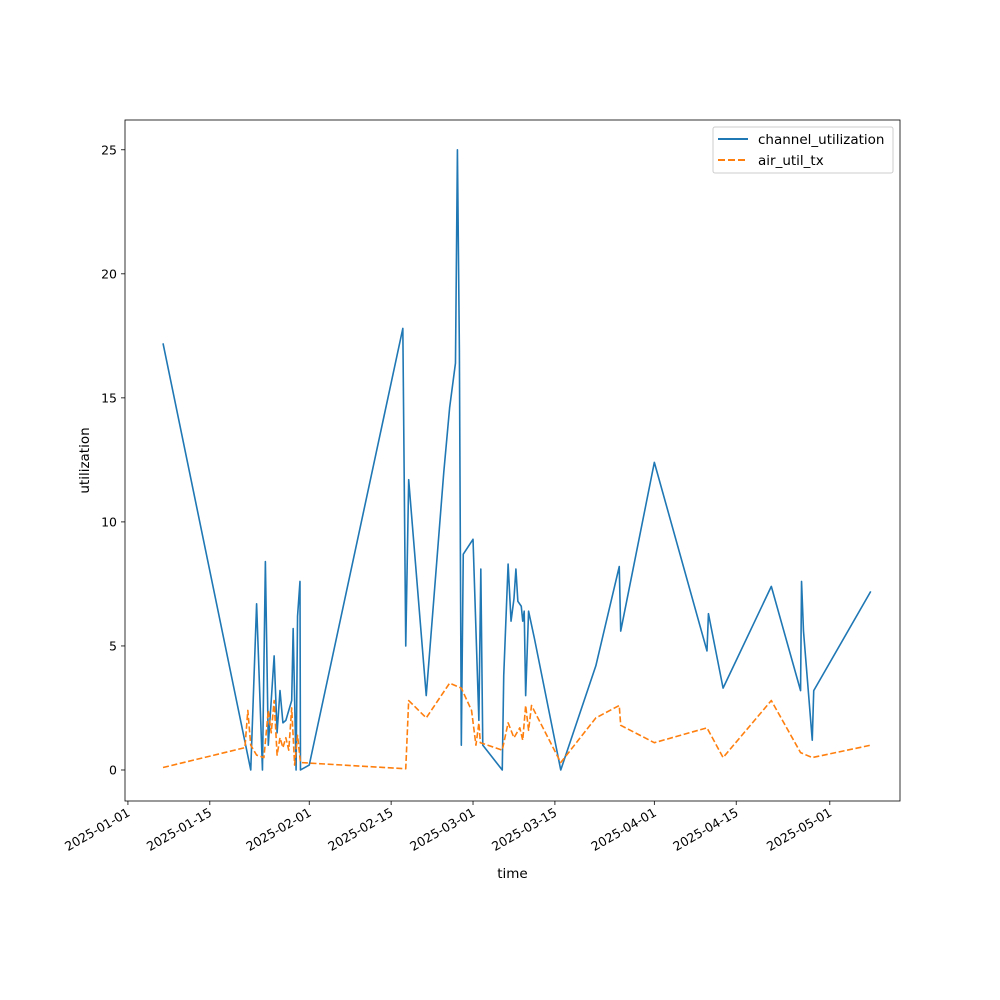 Image resolution: width=1000 pixels, height=1000 pixels. I want to click on x-tick-label: 2025-04-15, so click(705, 829).